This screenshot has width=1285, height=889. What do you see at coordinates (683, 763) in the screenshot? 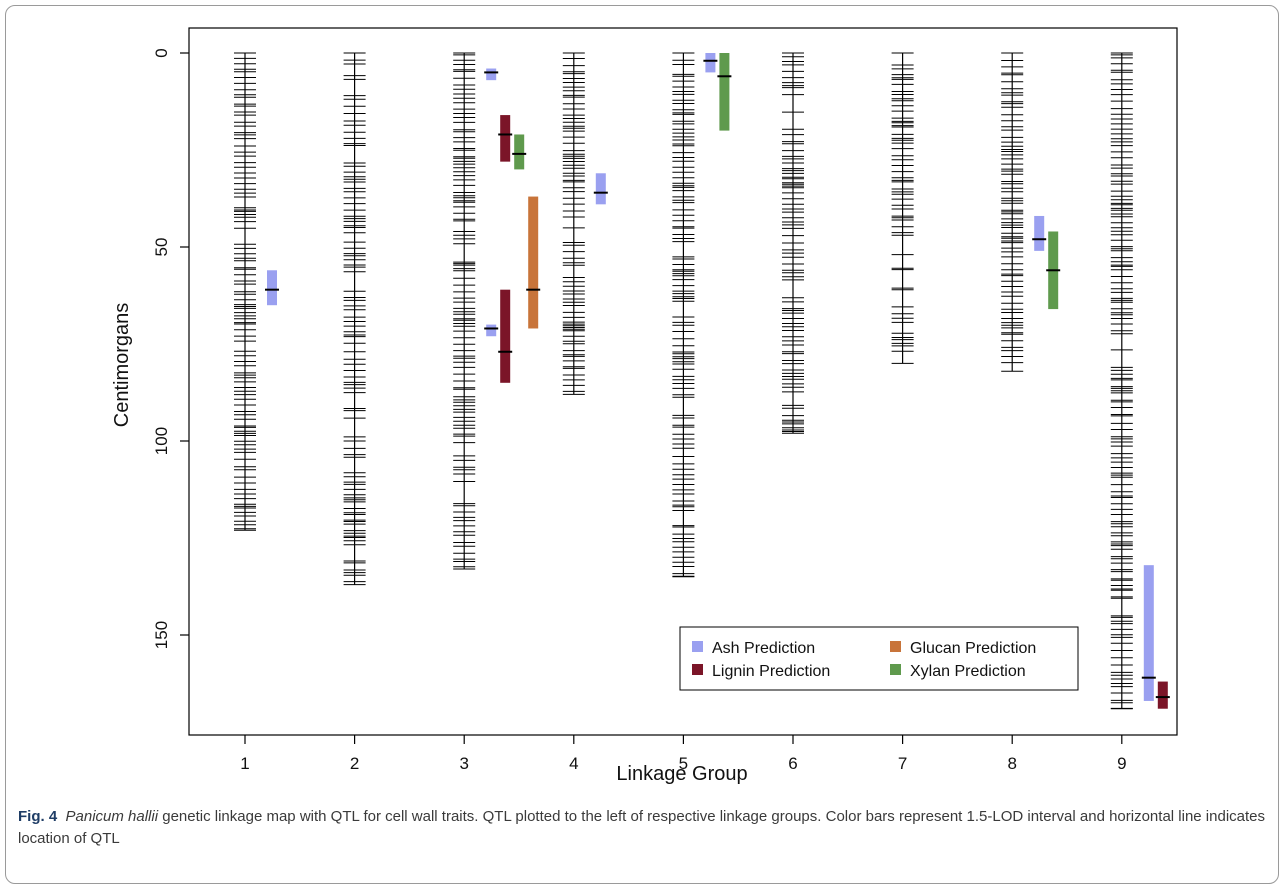
I see `x-tick-label: 5` at bounding box center [683, 763].